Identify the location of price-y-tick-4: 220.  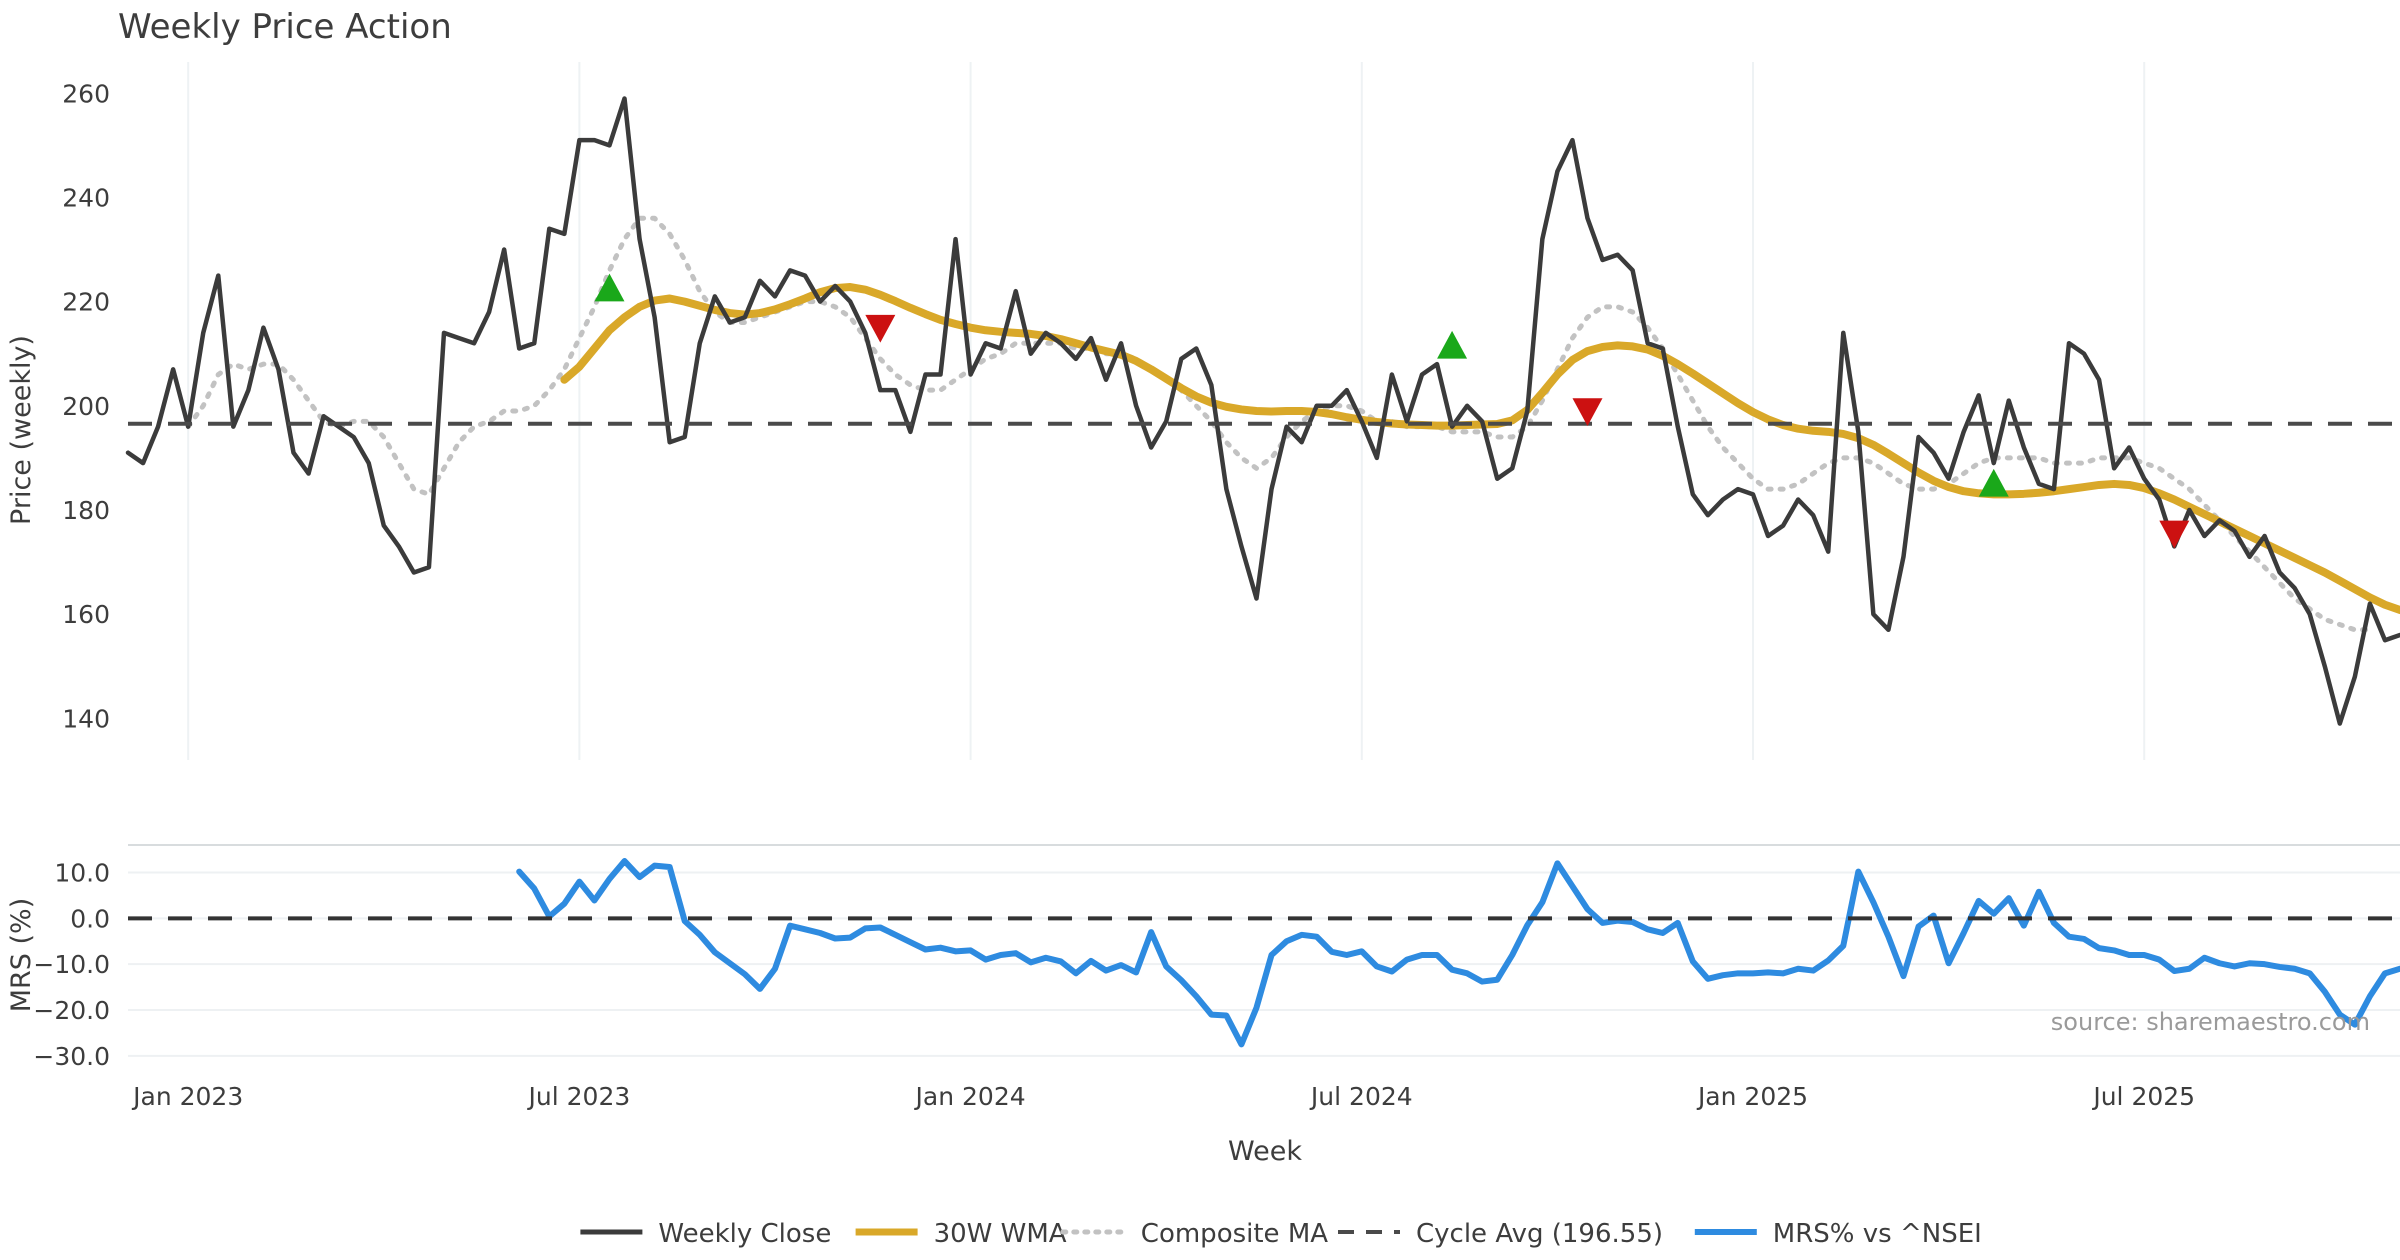
(86, 302).